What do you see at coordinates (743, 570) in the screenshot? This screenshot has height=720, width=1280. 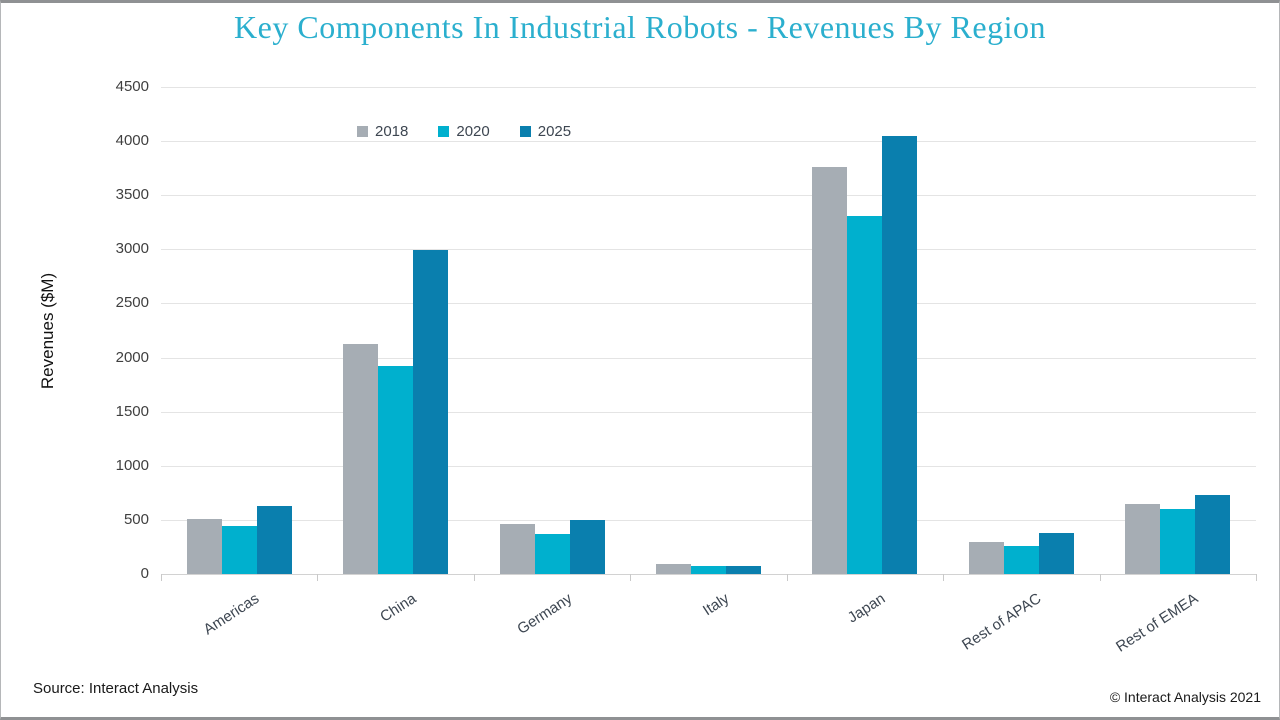 I see `bar-2025-italy` at bounding box center [743, 570].